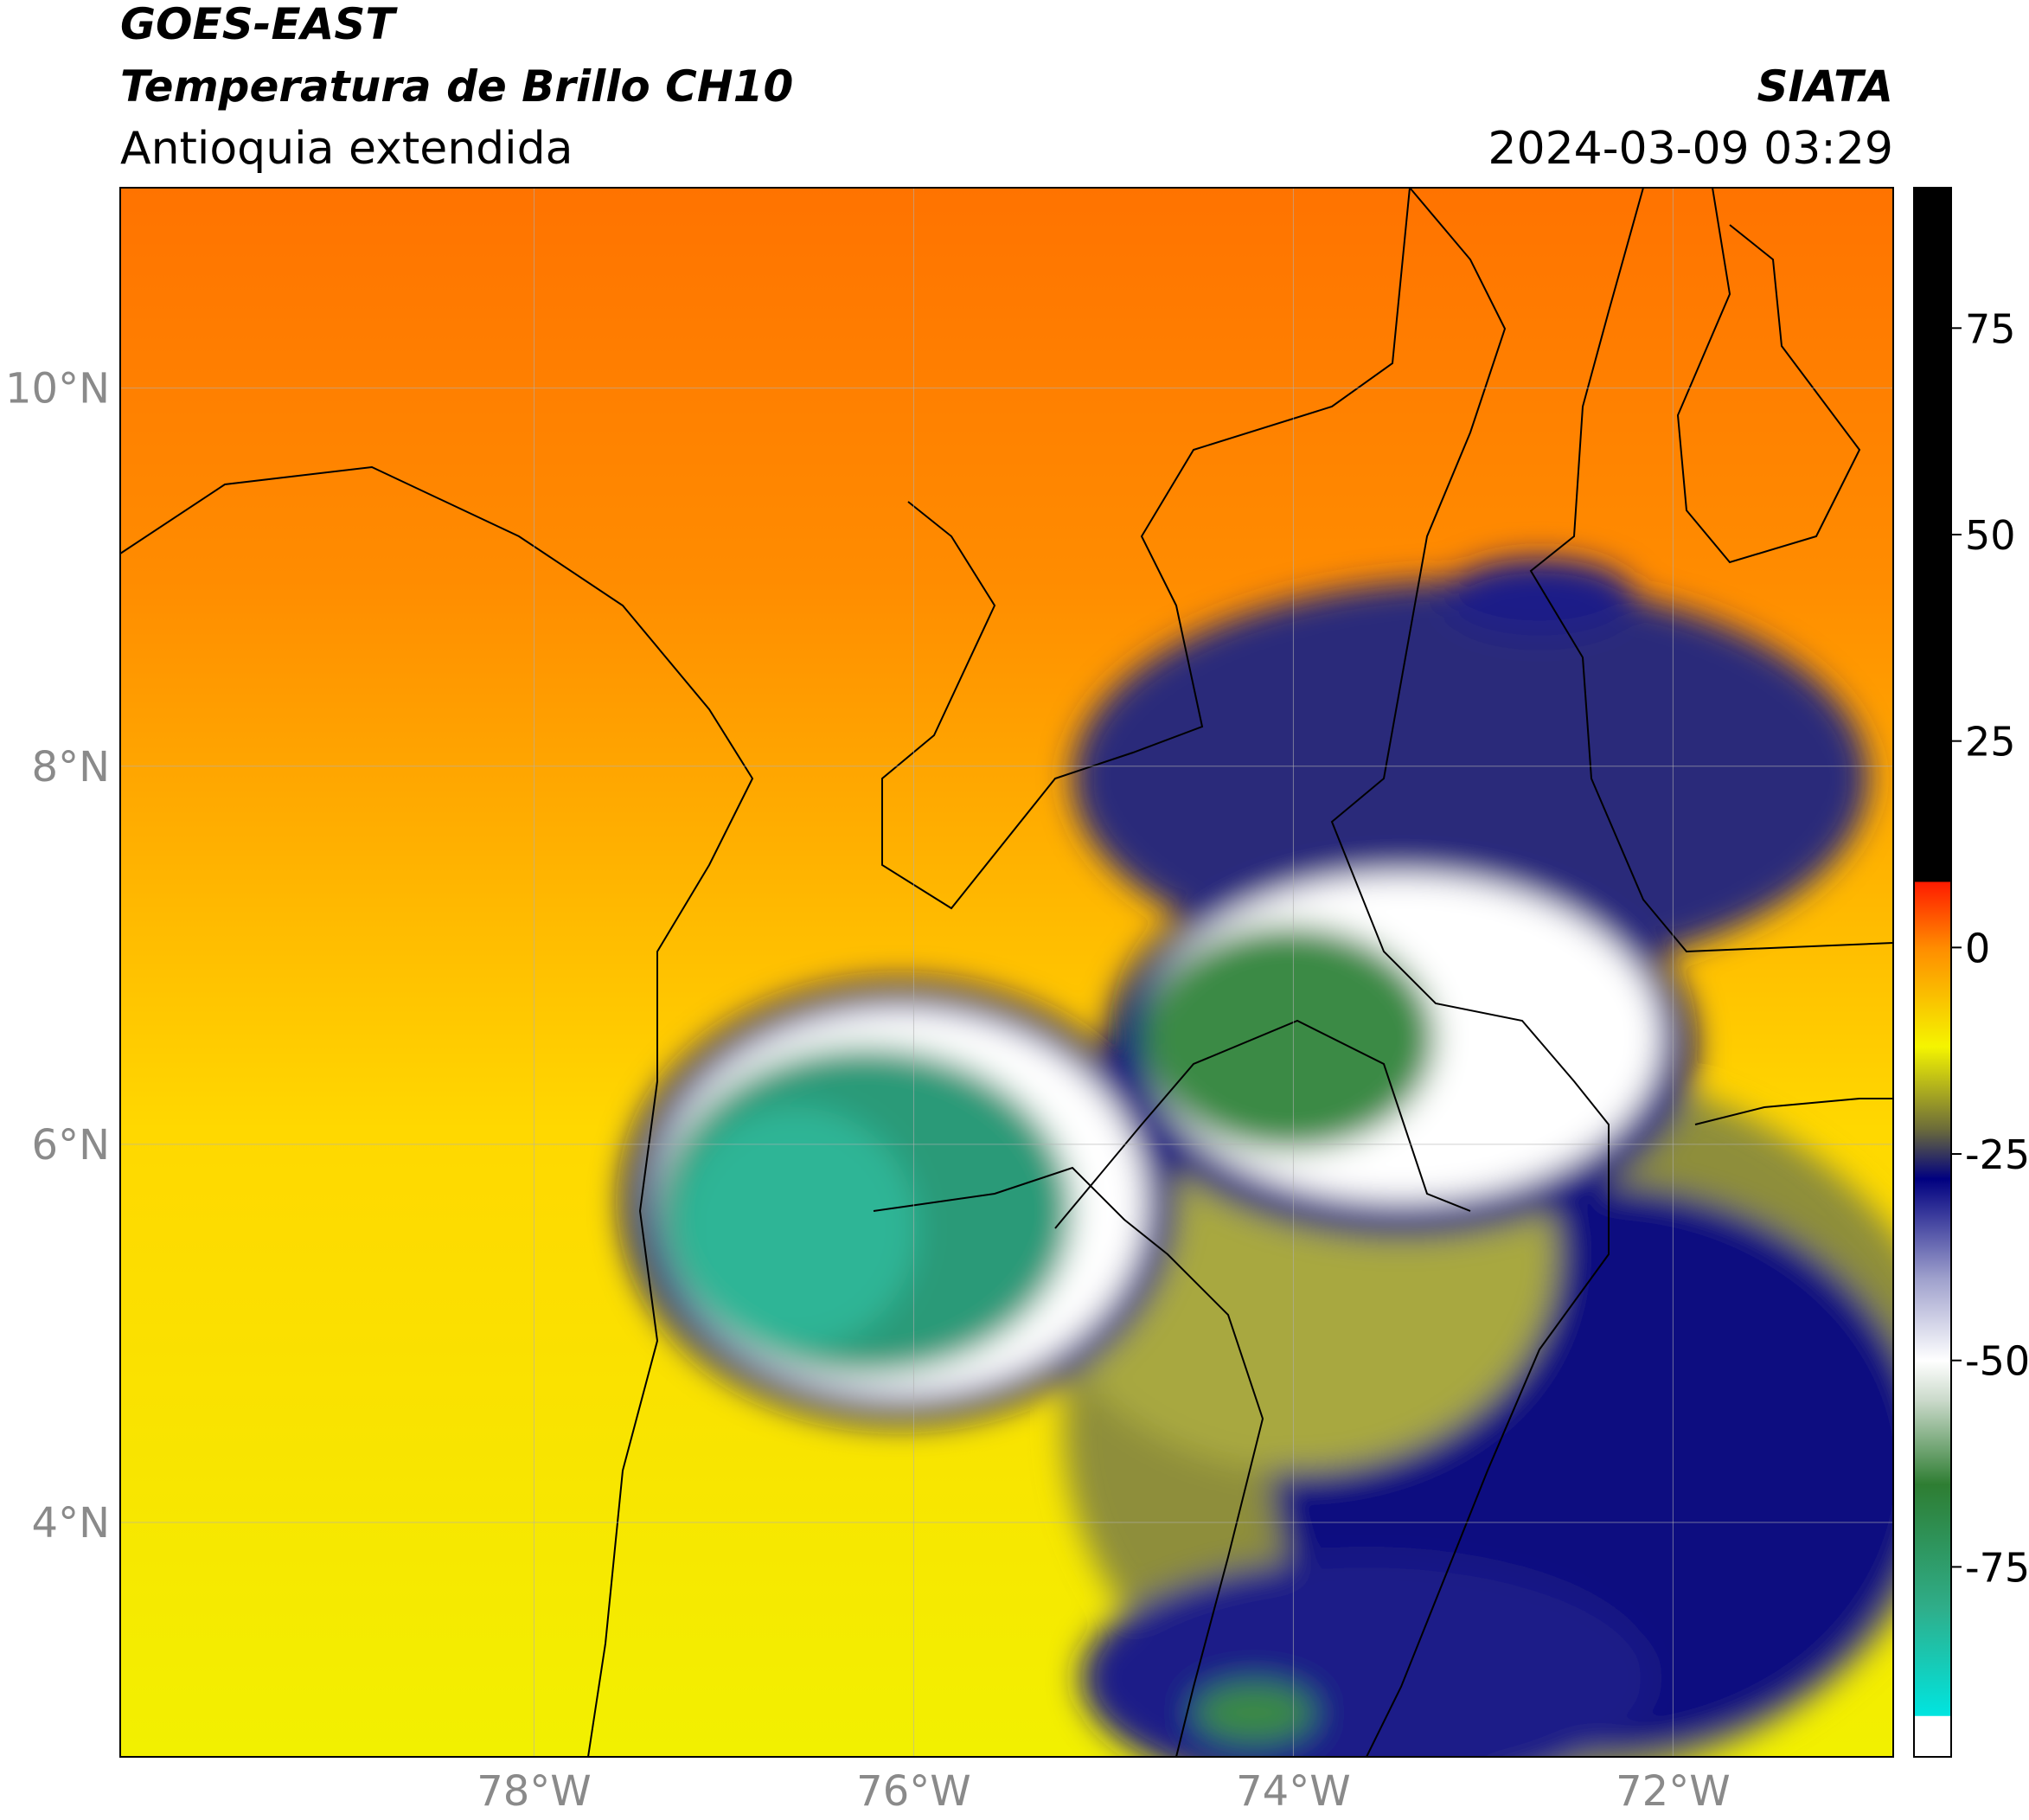 Image resolution: width=2029 pixels, height=1820 pixels. What do you see at coordinates (57, 389) in the screenshot?
I see `y-tick-label: 10°N` at bounding box center [57, 389].